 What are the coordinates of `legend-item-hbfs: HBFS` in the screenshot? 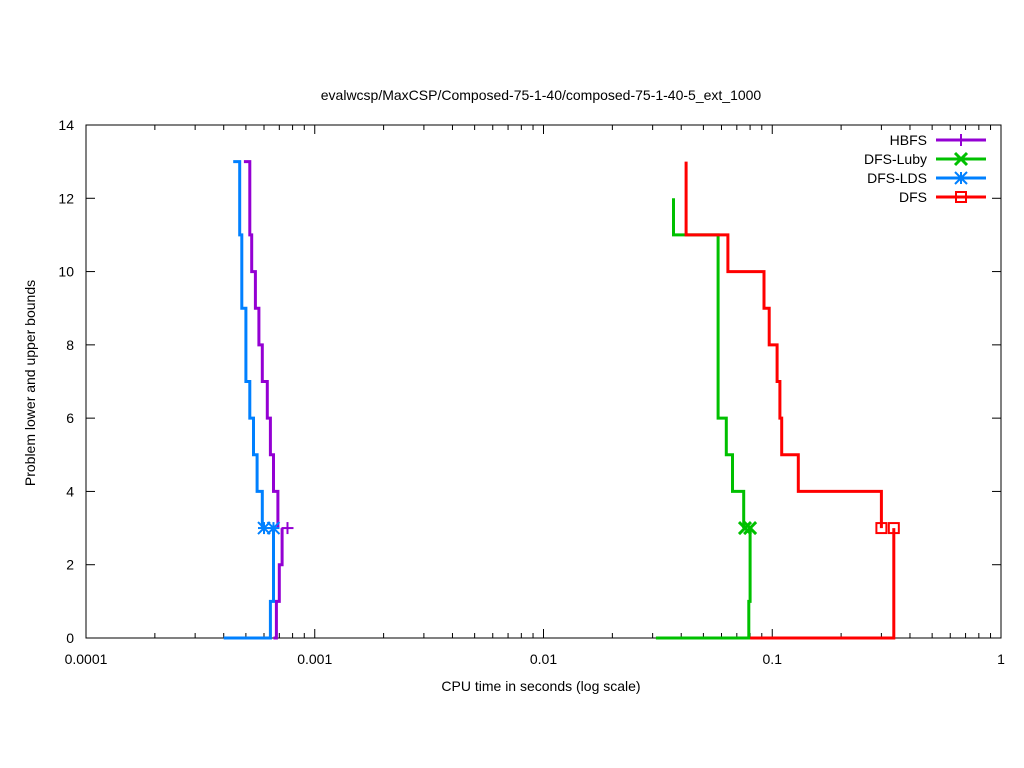 It's located at (938, 140).